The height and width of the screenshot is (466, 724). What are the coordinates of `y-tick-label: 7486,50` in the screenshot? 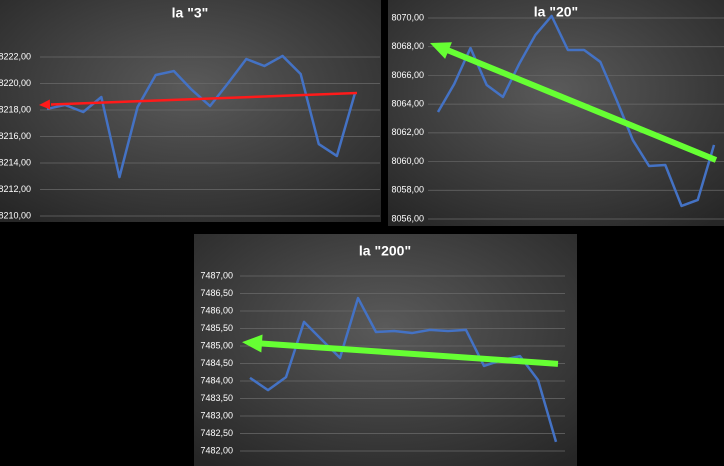 It's located at (216, 293).